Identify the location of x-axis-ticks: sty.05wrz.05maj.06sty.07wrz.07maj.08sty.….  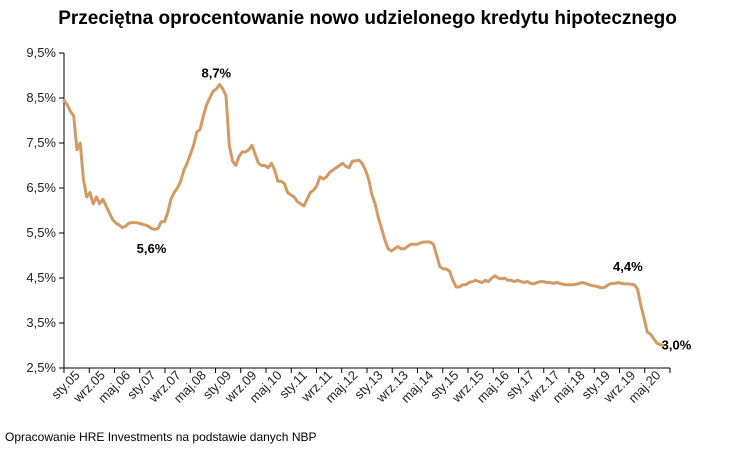
(359, 387).